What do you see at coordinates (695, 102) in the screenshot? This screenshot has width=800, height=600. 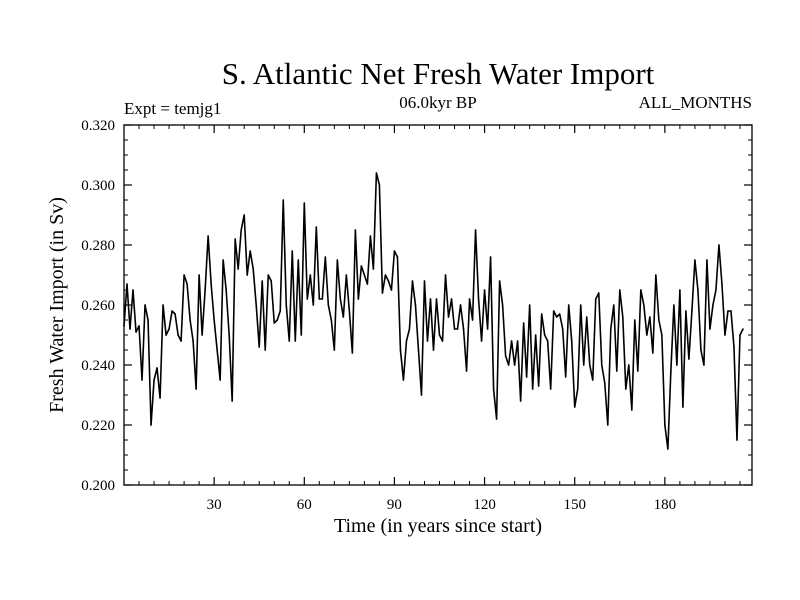 I see `months-label: ALL_MONTHS` at bounding box center [695, 102].